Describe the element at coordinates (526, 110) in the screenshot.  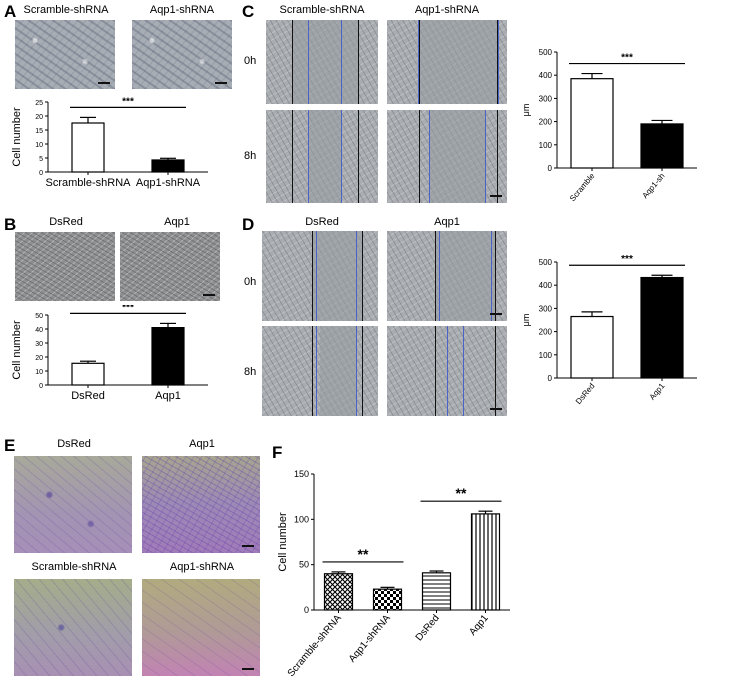
I see `y-axis-label-c: μm` at that location.